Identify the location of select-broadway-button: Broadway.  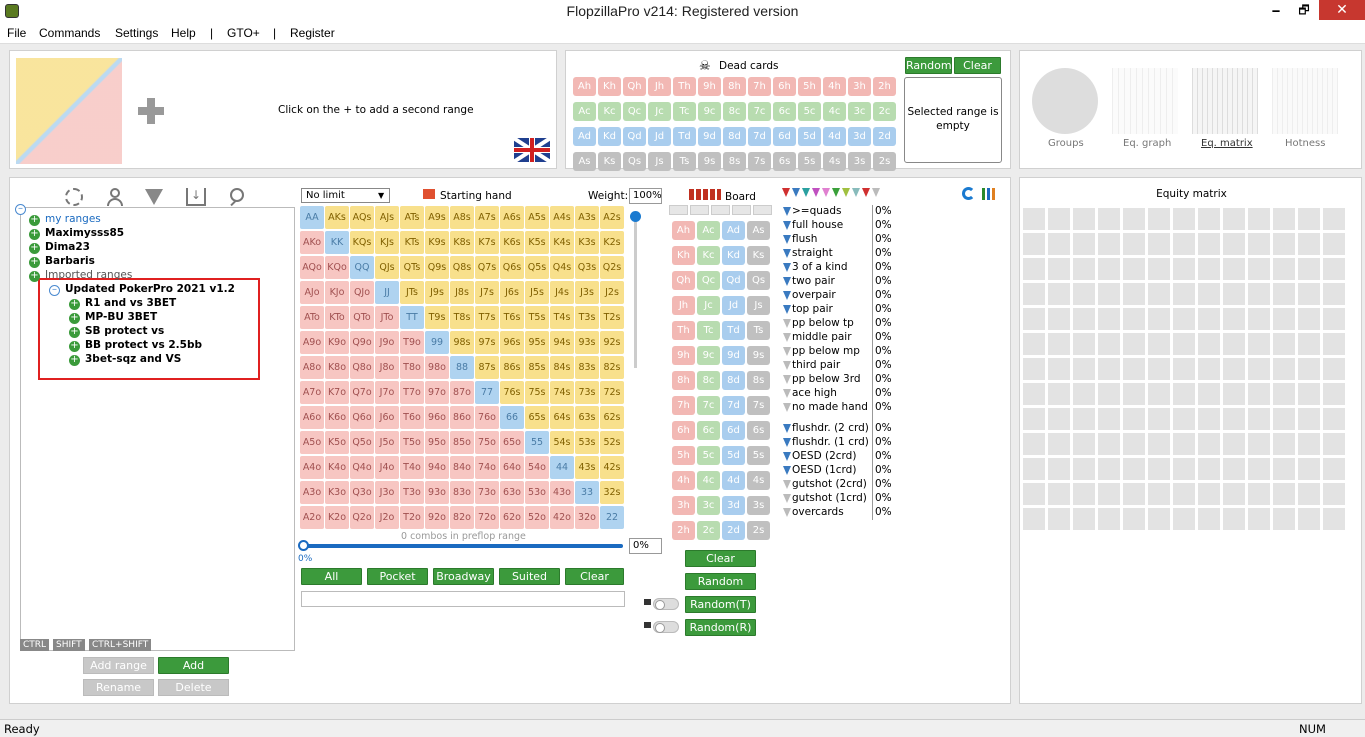
(463, 576).